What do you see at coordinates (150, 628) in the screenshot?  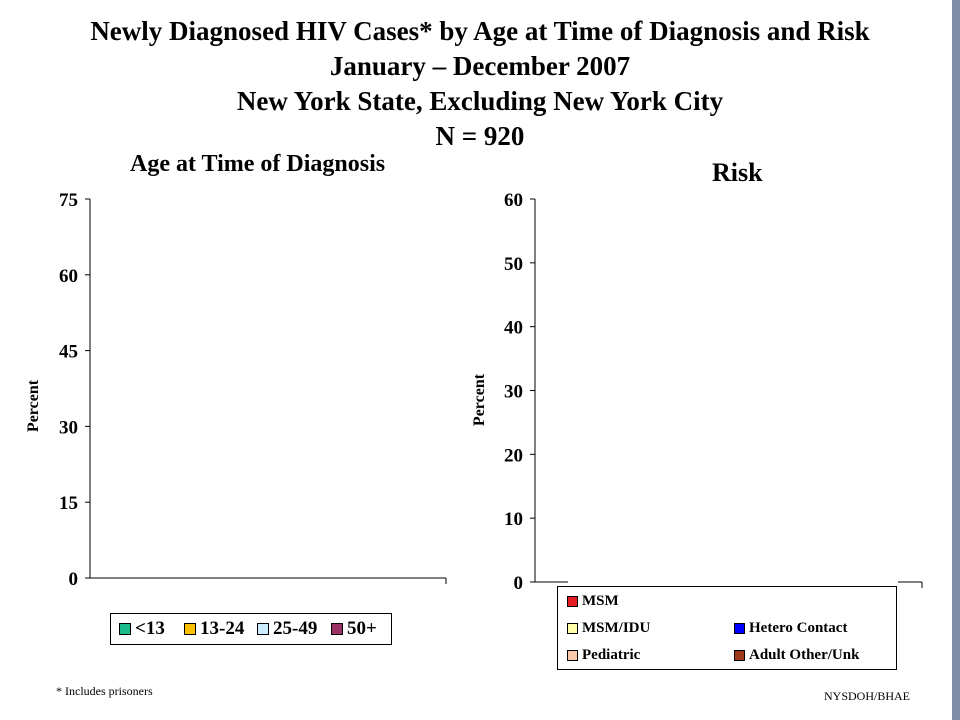 I see `age-legend-label-lt13: <13` at bounding box center [150, 628].